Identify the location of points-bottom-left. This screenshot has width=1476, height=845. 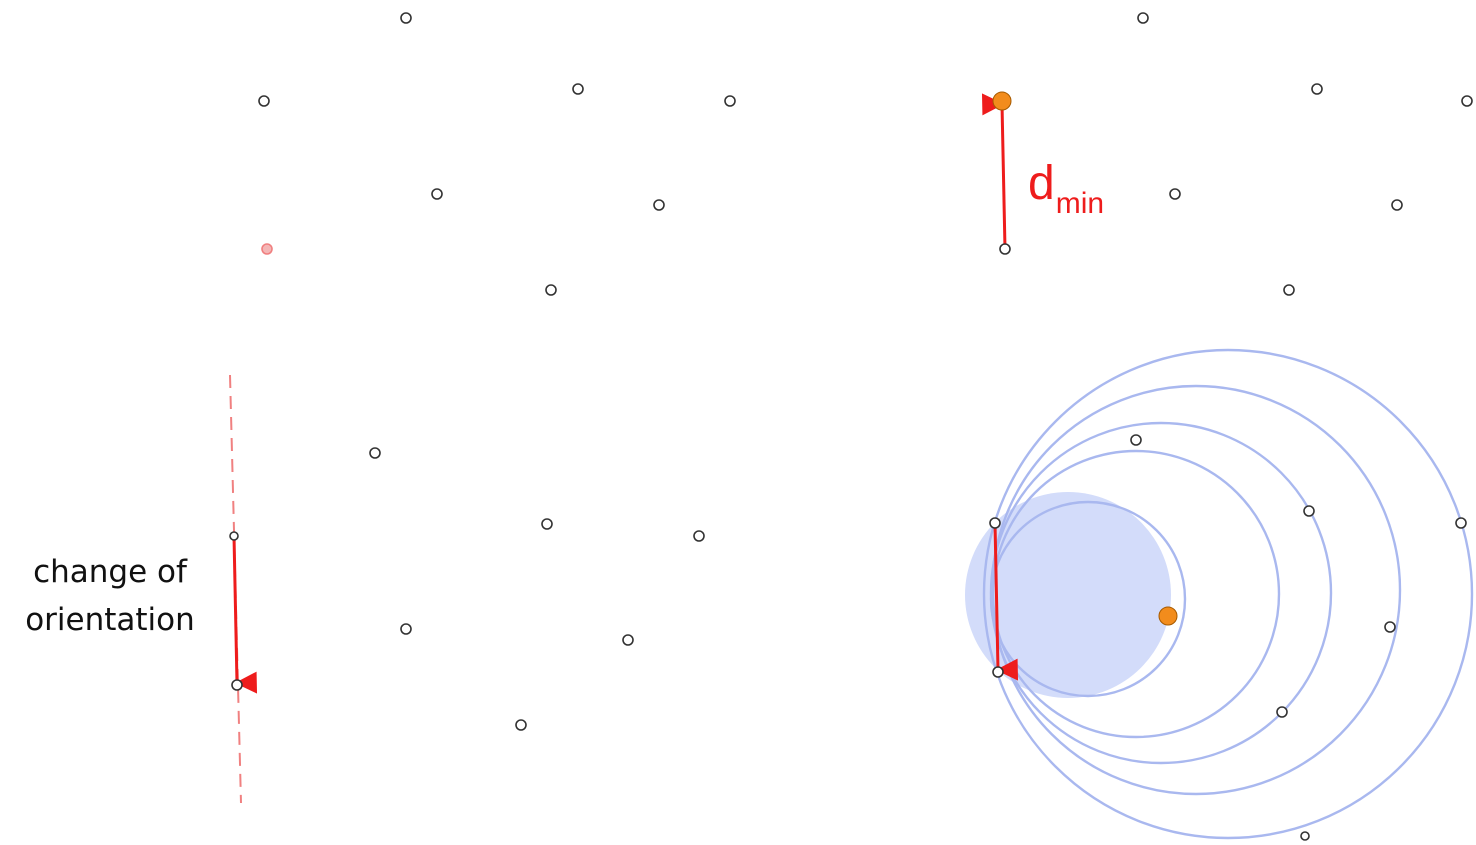
(467, 589).